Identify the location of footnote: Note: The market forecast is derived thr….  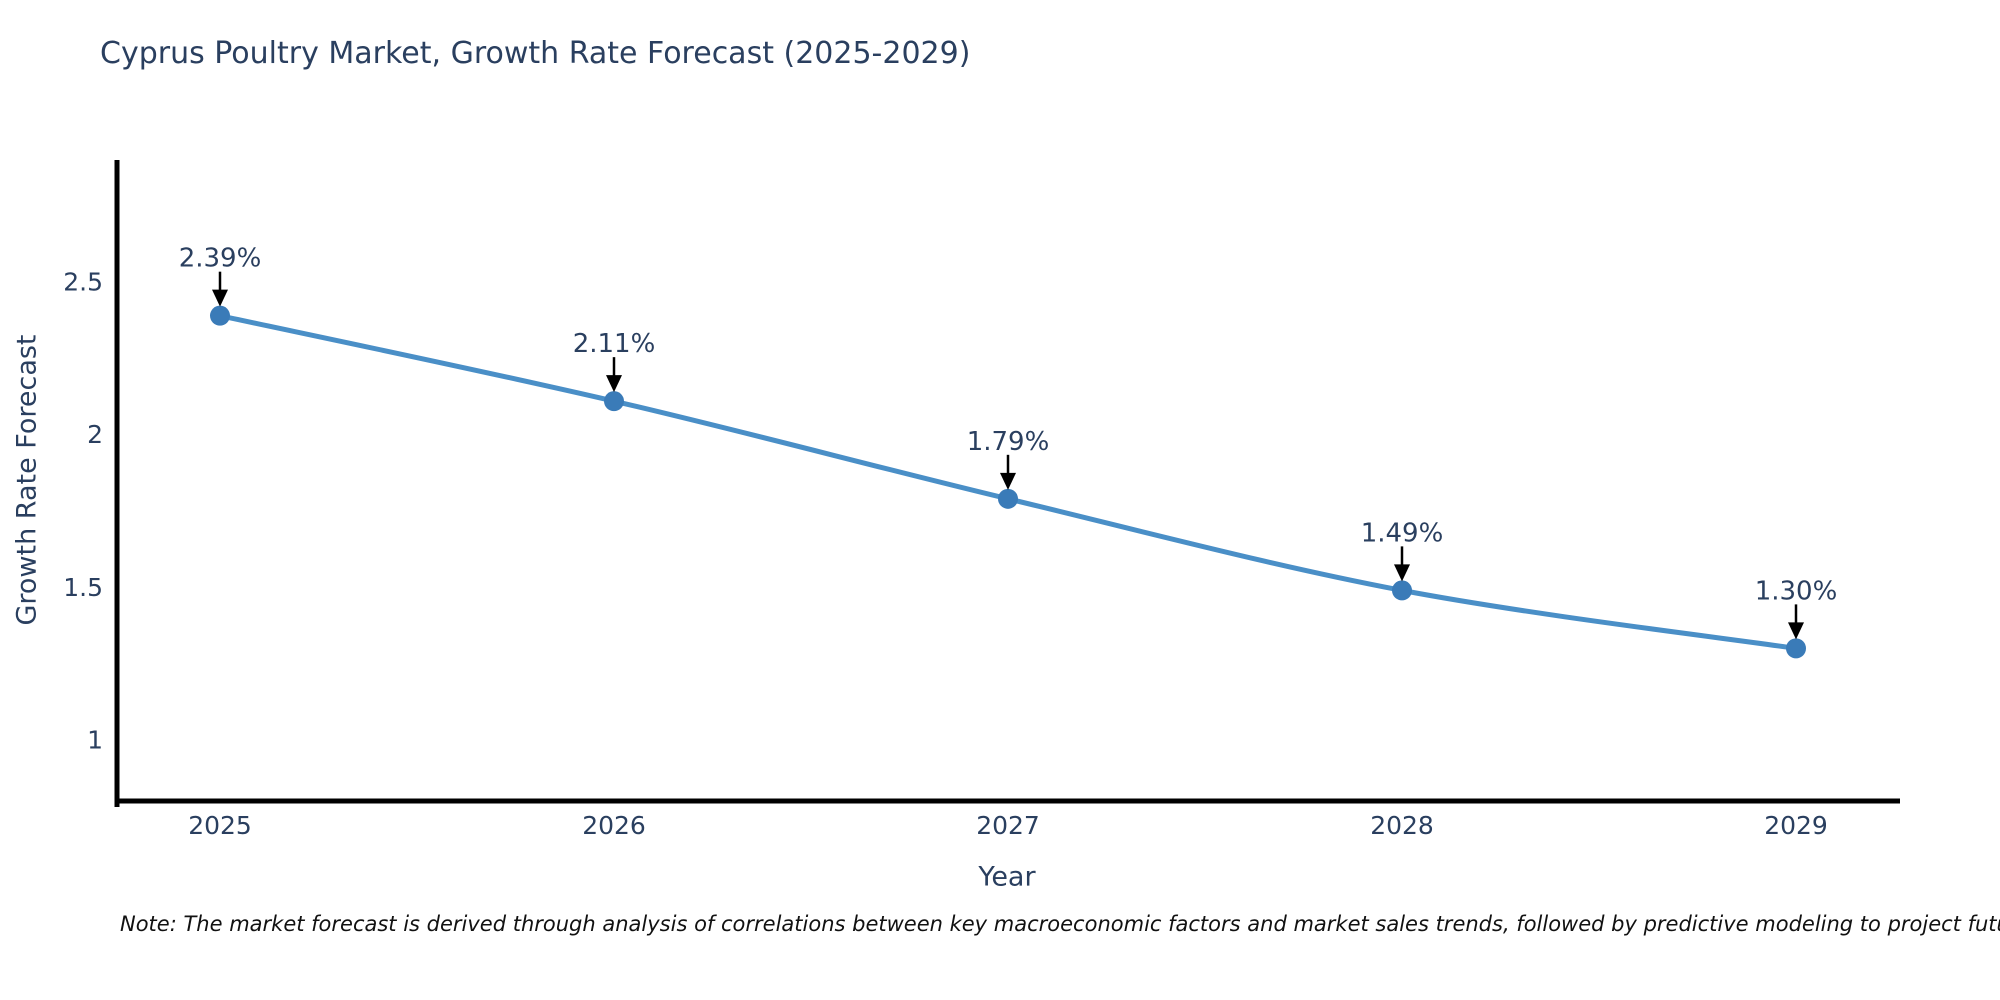
(1060, 924).